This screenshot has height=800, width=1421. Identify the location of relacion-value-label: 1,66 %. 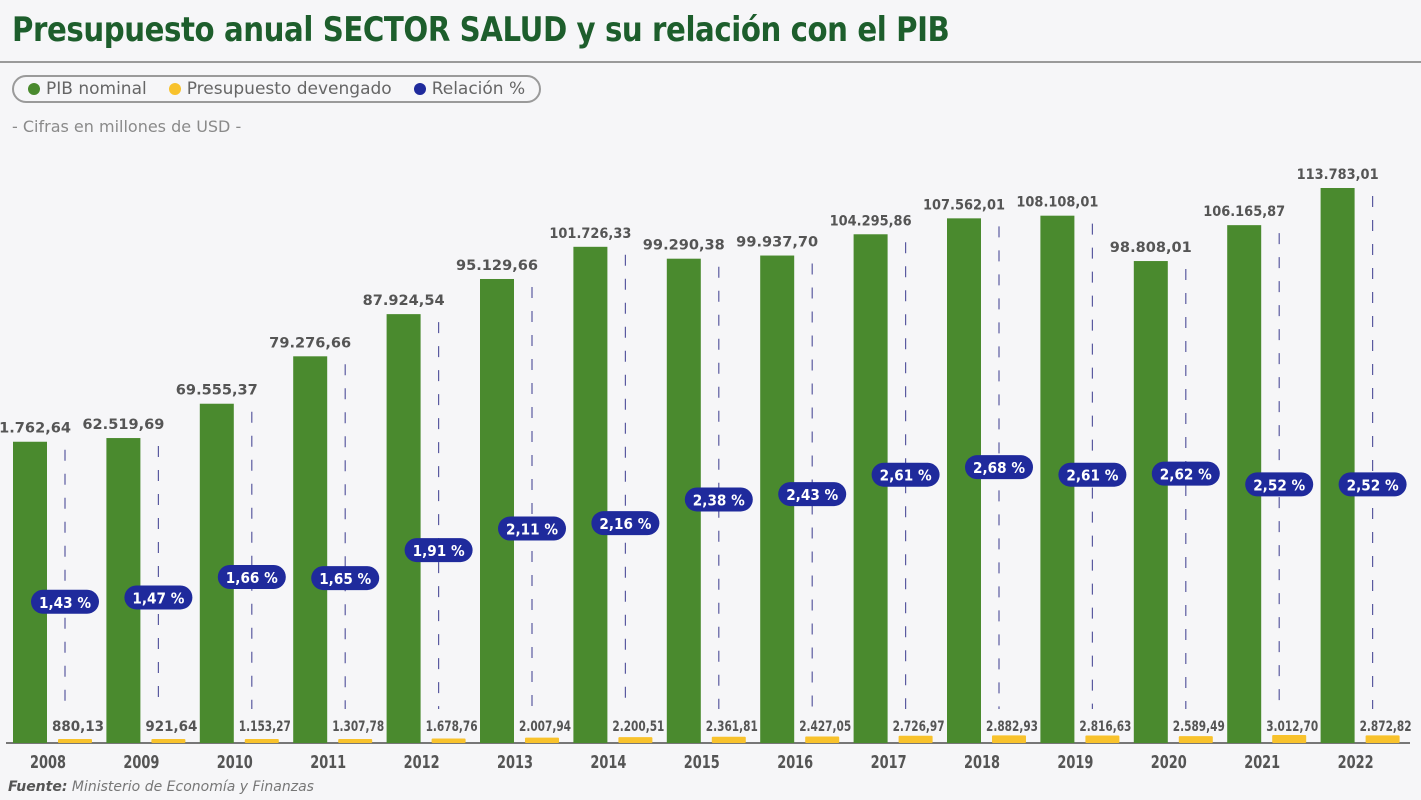
(252, 578).